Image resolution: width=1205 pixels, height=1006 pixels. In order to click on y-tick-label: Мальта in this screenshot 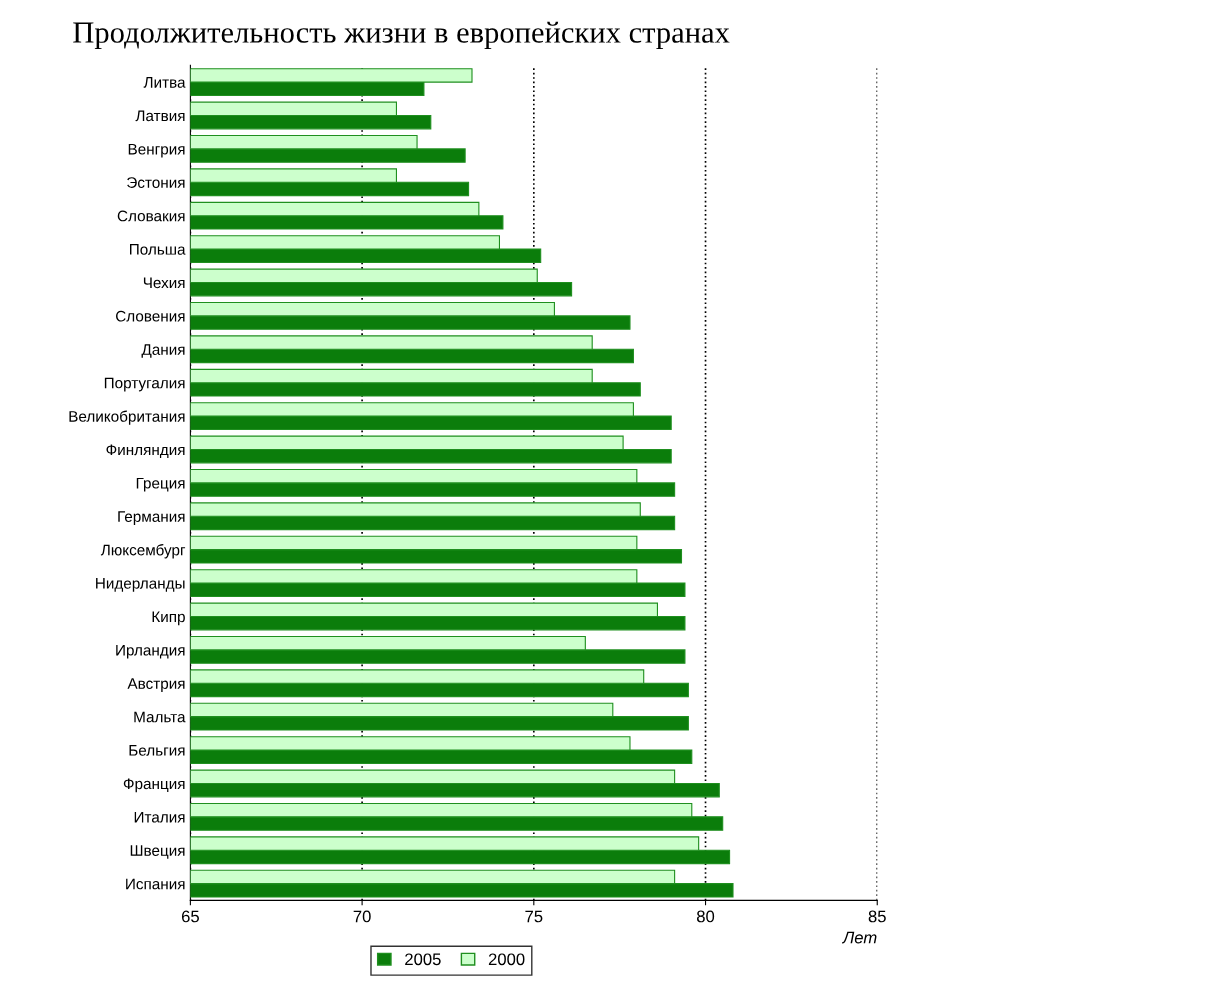, I will do `click(160, 717)`.